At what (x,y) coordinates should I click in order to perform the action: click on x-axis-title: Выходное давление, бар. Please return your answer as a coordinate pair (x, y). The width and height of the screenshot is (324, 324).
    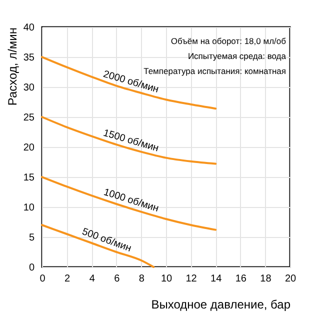
    Looking at the image, I should click on (221, 305).